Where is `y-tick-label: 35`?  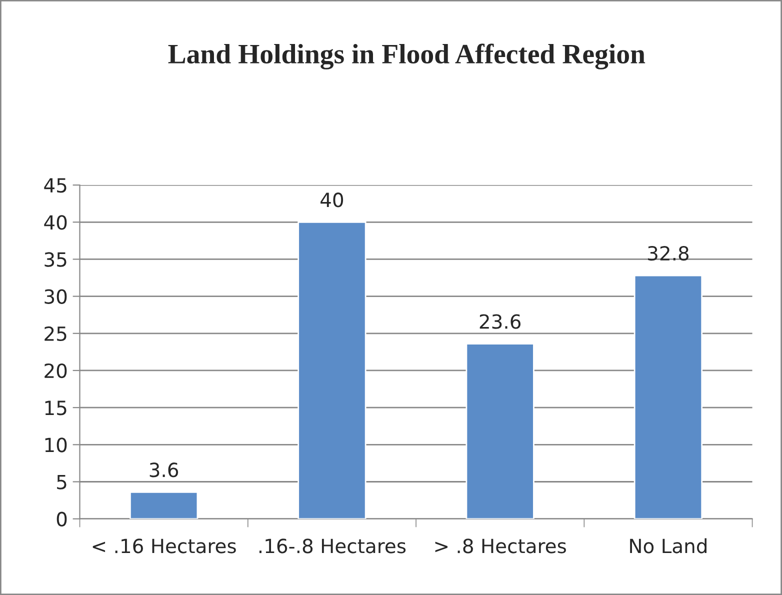
y-tick-label: 35 is located at coordinates (55, 259).